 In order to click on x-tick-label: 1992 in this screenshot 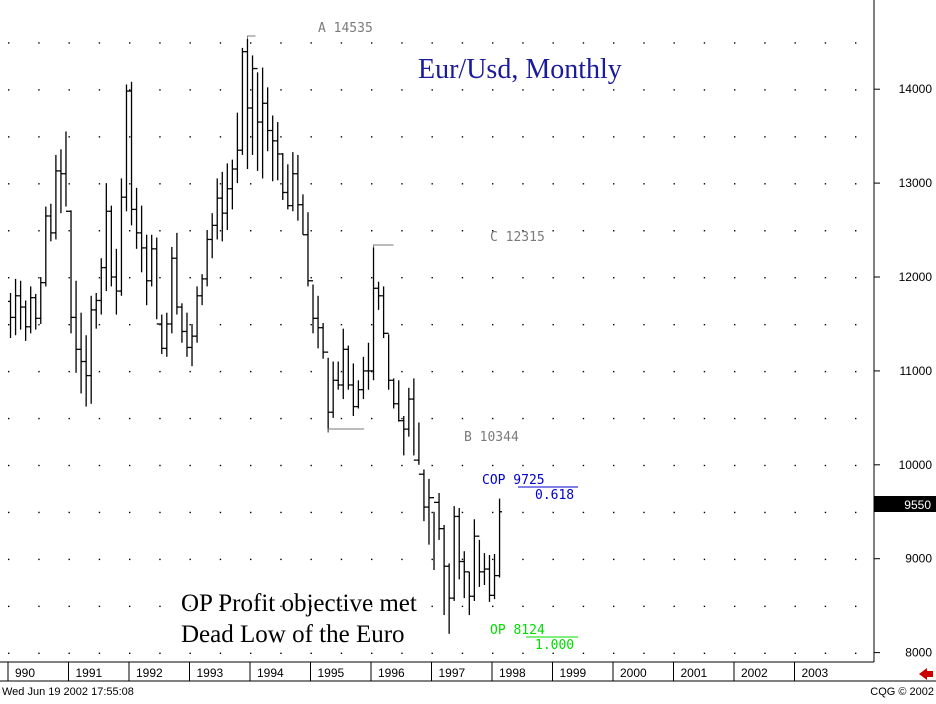, I will do `click(149, 673)`.